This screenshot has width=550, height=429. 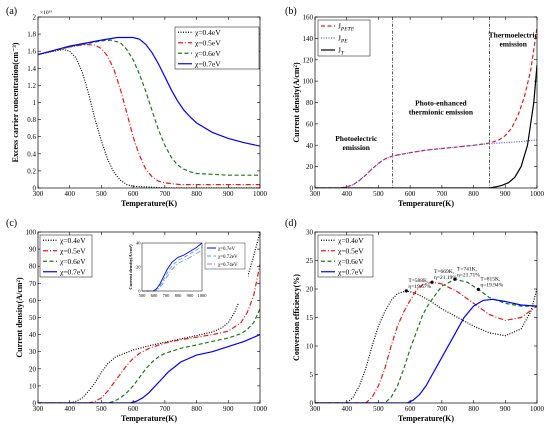 I want to click on legend-name: χ=0.7eV, so click(x=73, y=271).